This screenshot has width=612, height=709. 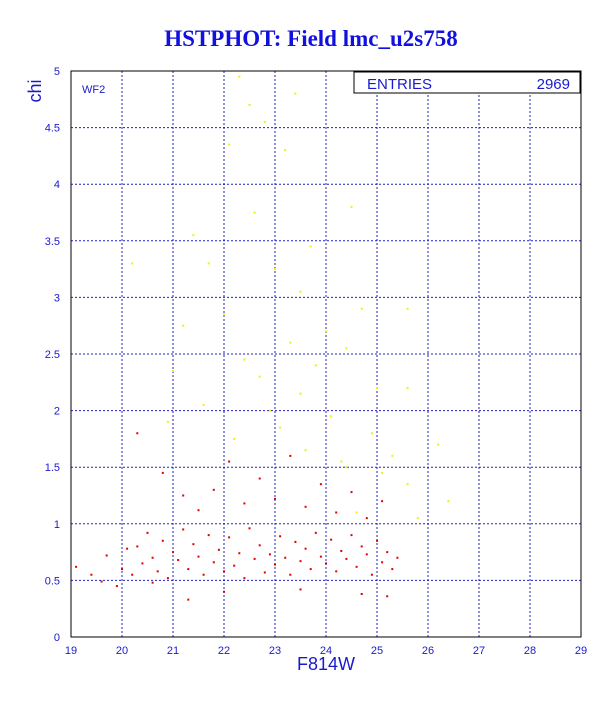 I want to click on entries-label: ENTRIES, so click(x=399, y=84).